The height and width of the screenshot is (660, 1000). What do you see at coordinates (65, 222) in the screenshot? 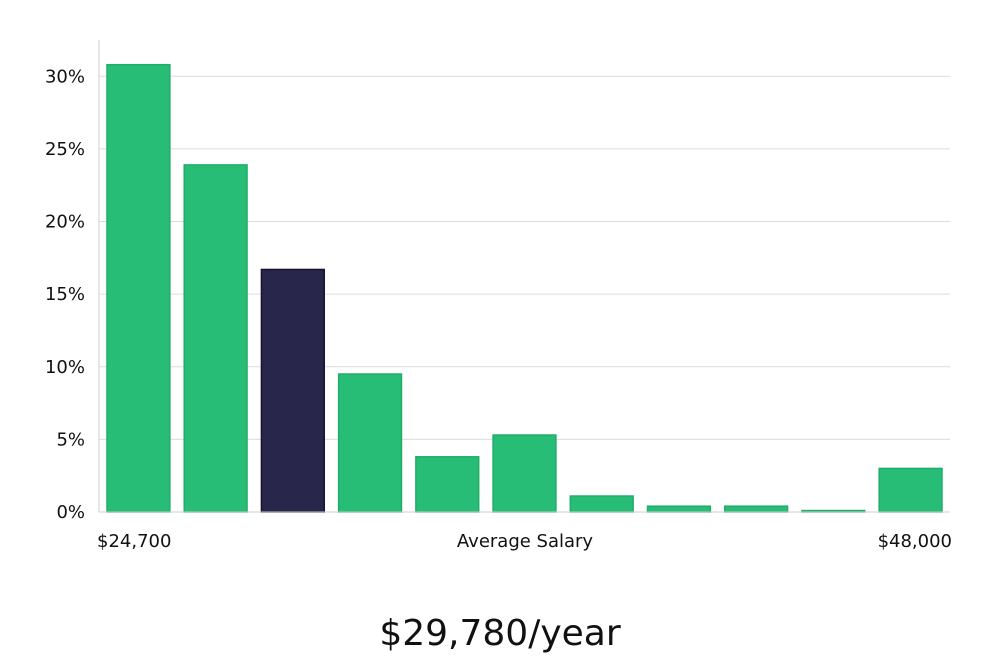
I see `y-tick-label: 20%` at bounding box center [65, 222].